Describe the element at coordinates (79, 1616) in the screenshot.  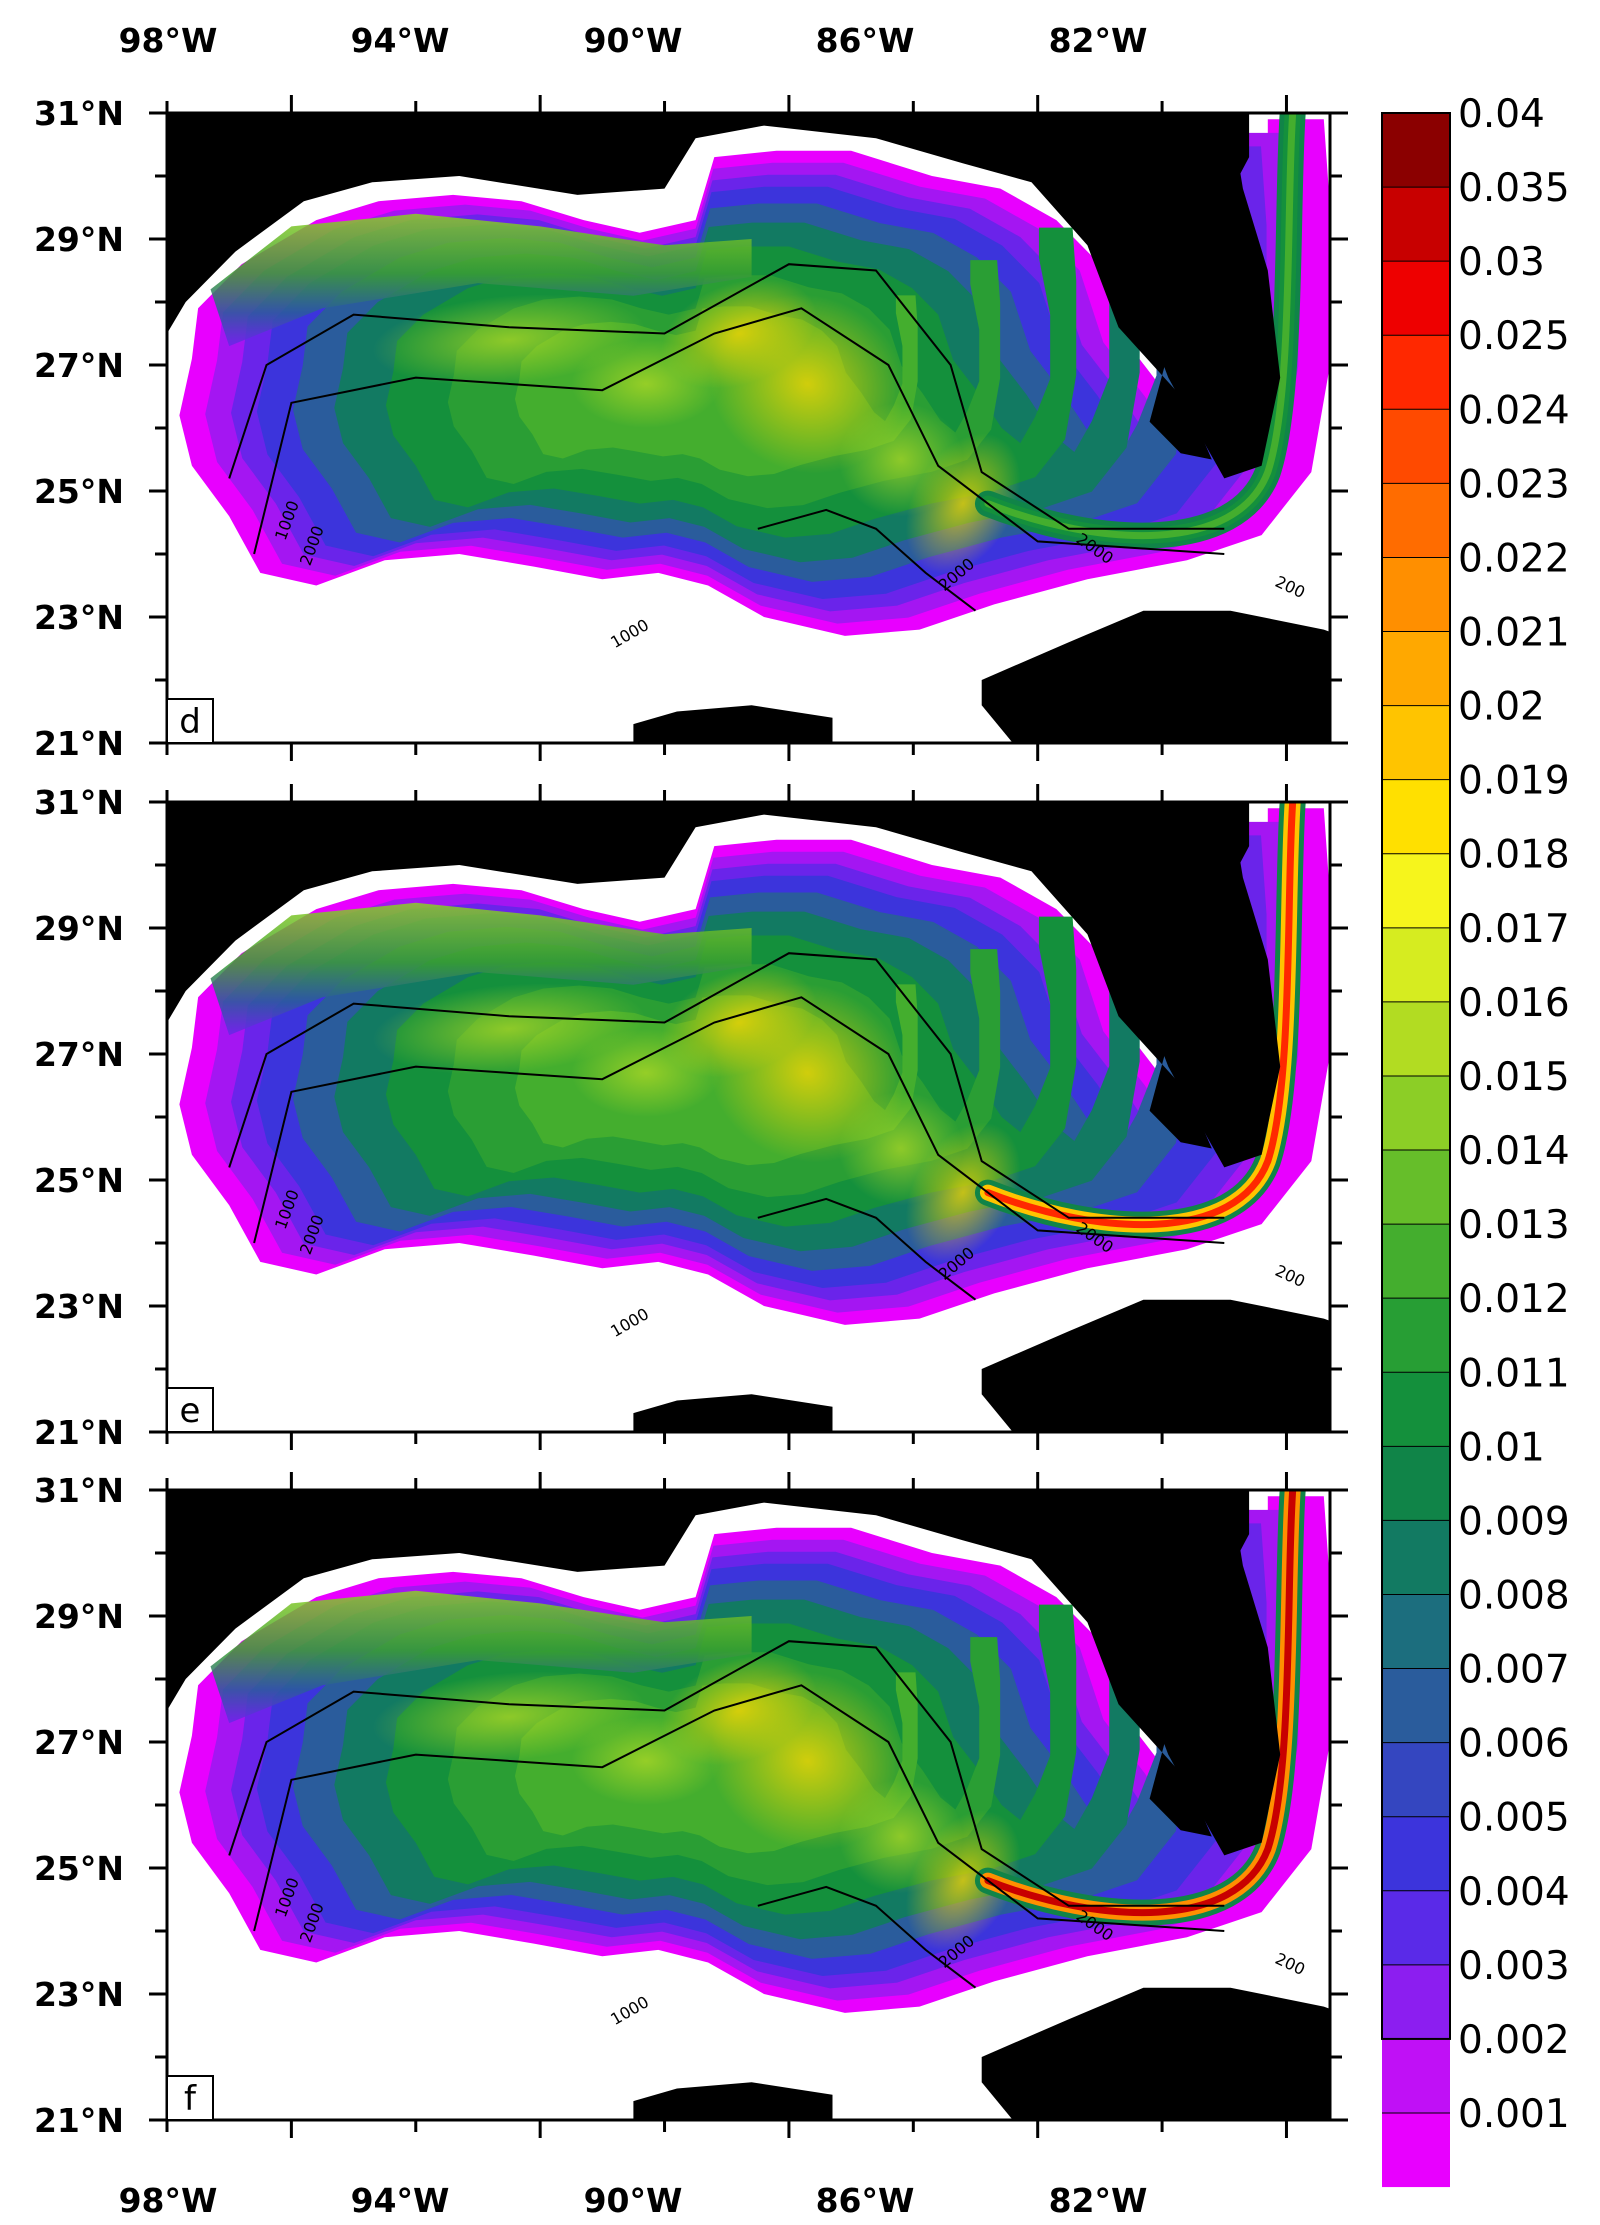
I see `y-tick-label: 29°N` at that location.